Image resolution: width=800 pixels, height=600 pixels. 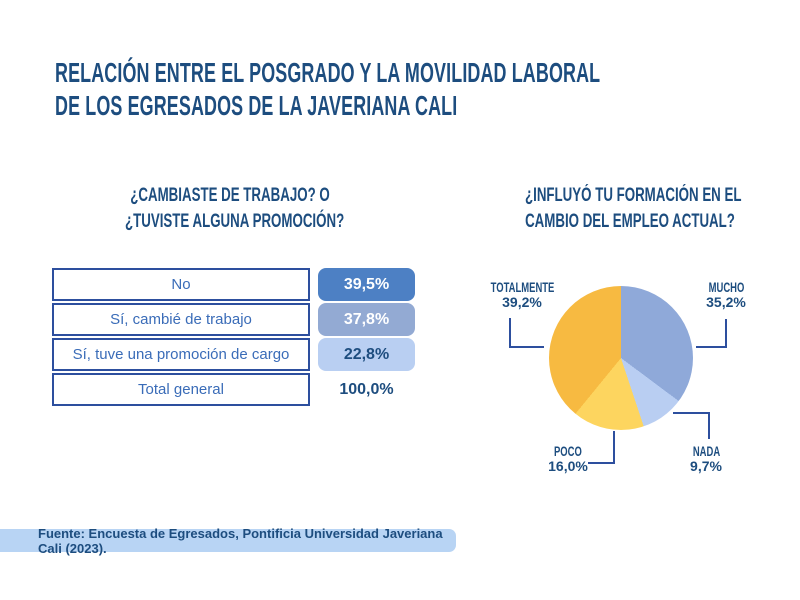 I want to click on pie-slice-label: POCO, so click(x=568, y=451).